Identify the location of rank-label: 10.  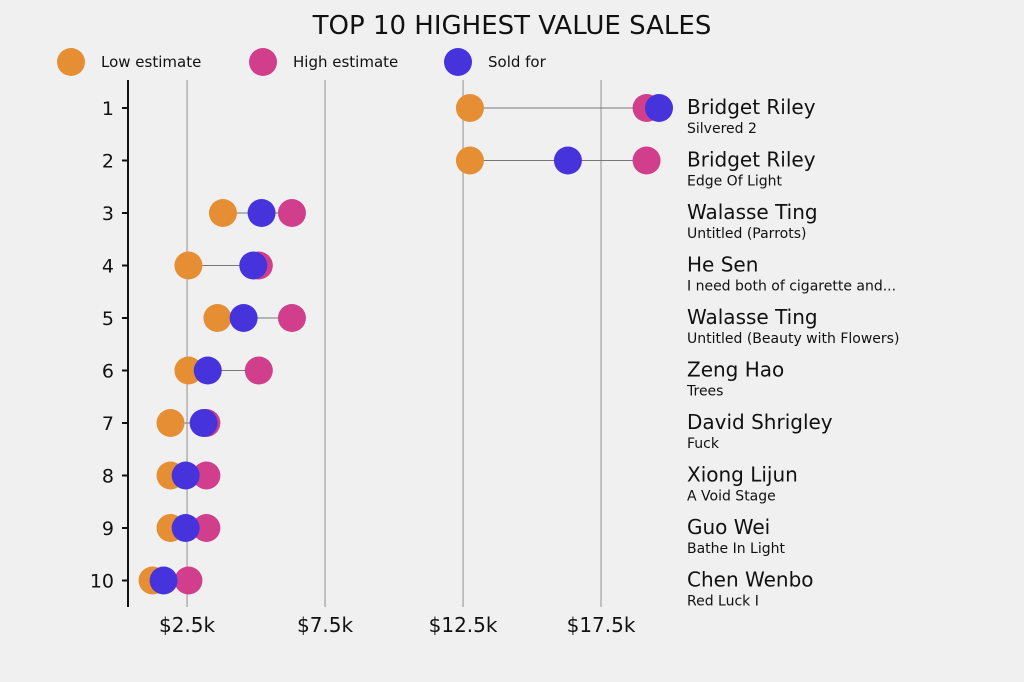
(102, 582).